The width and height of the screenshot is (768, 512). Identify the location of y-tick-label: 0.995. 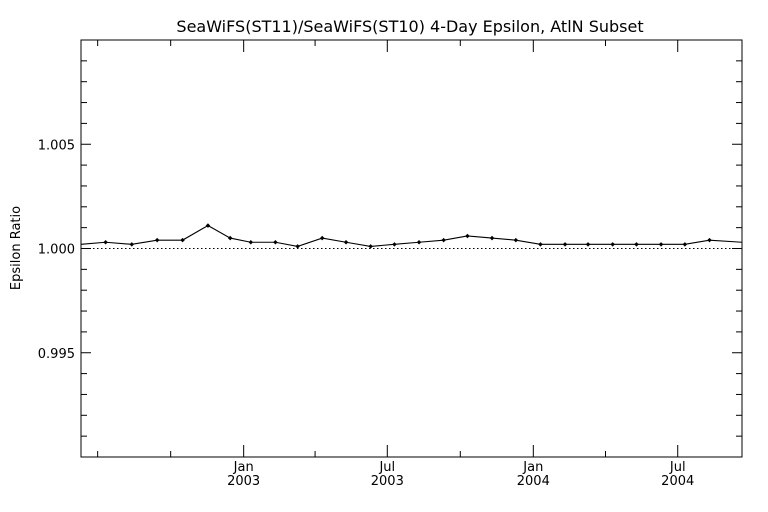
(56, 354).